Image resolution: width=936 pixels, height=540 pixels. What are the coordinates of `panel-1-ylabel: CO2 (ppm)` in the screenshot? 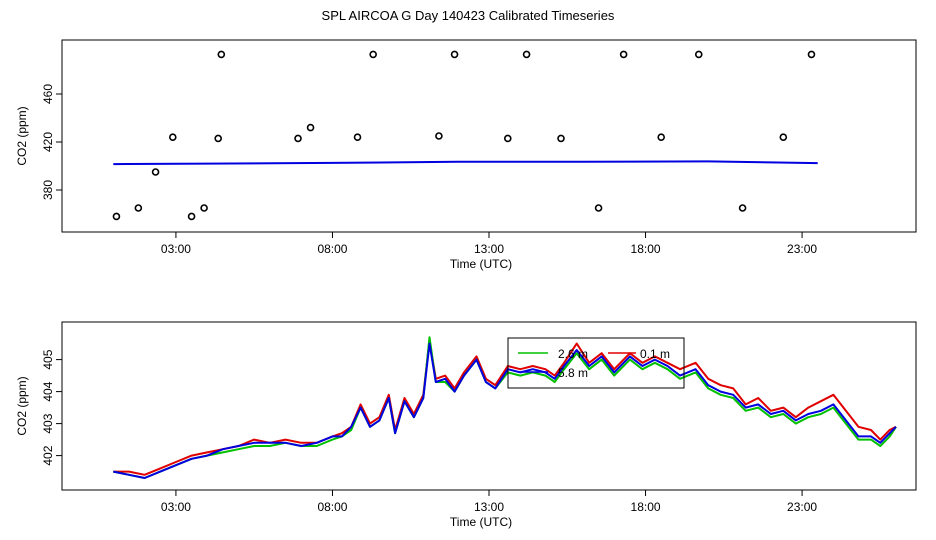 It's located at (22, 135).